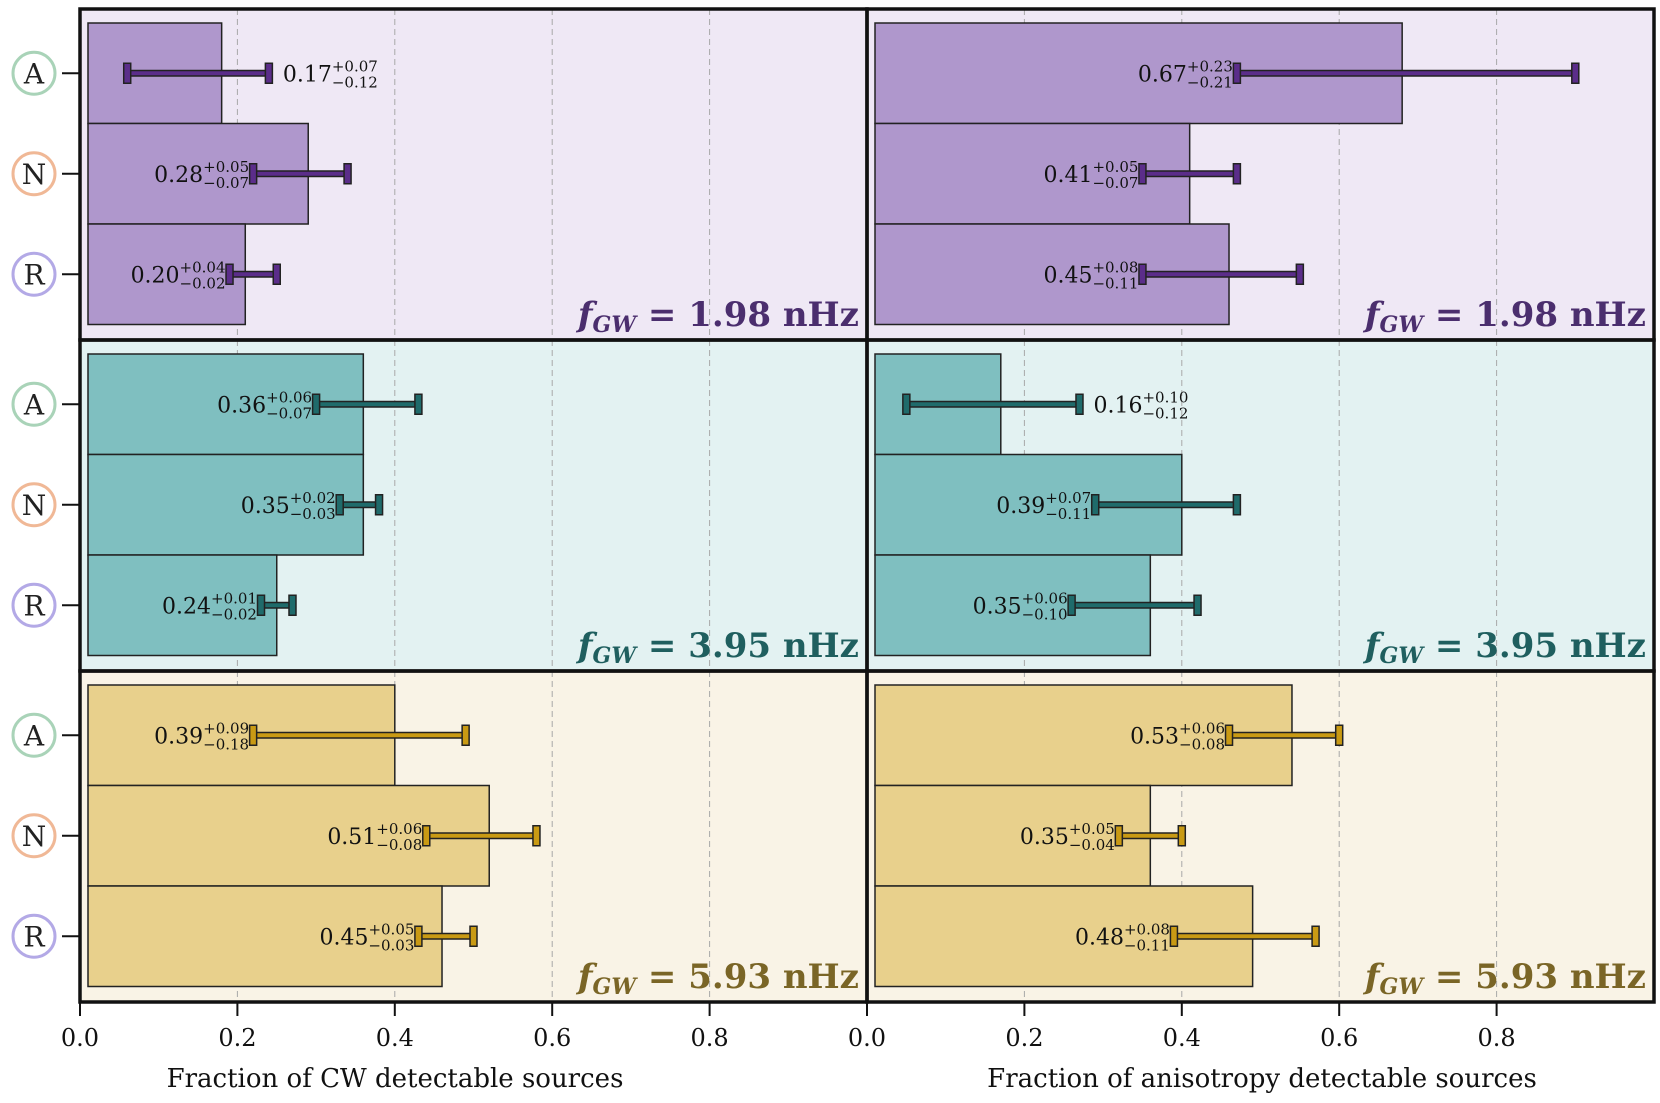  What do you see at coordinates (1162, 74) in the screenshot?
I see `value-main: 0.67` at bounding box center [1162, 74].